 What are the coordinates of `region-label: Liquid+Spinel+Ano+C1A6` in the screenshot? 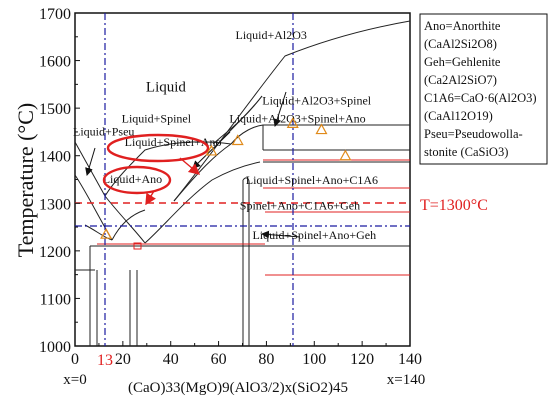 It's located at (312, 180).